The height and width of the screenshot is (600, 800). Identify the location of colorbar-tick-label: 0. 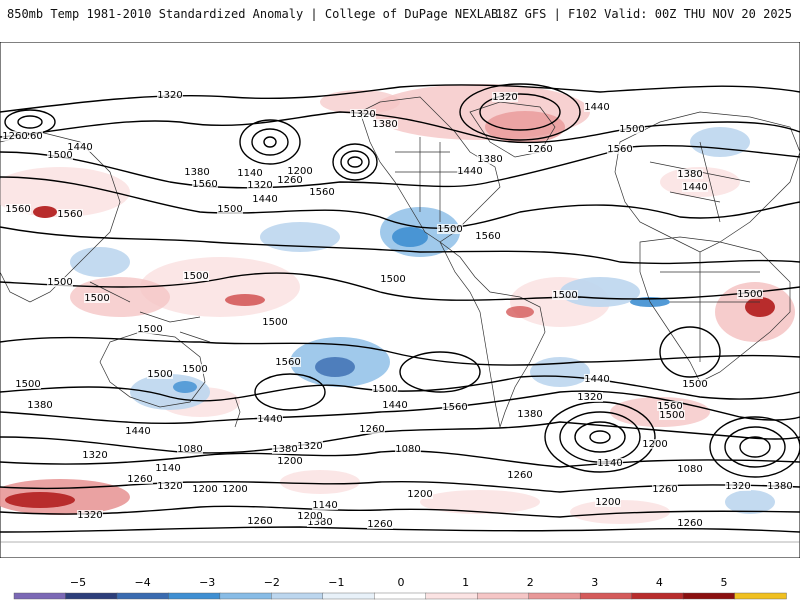
(401, 582).